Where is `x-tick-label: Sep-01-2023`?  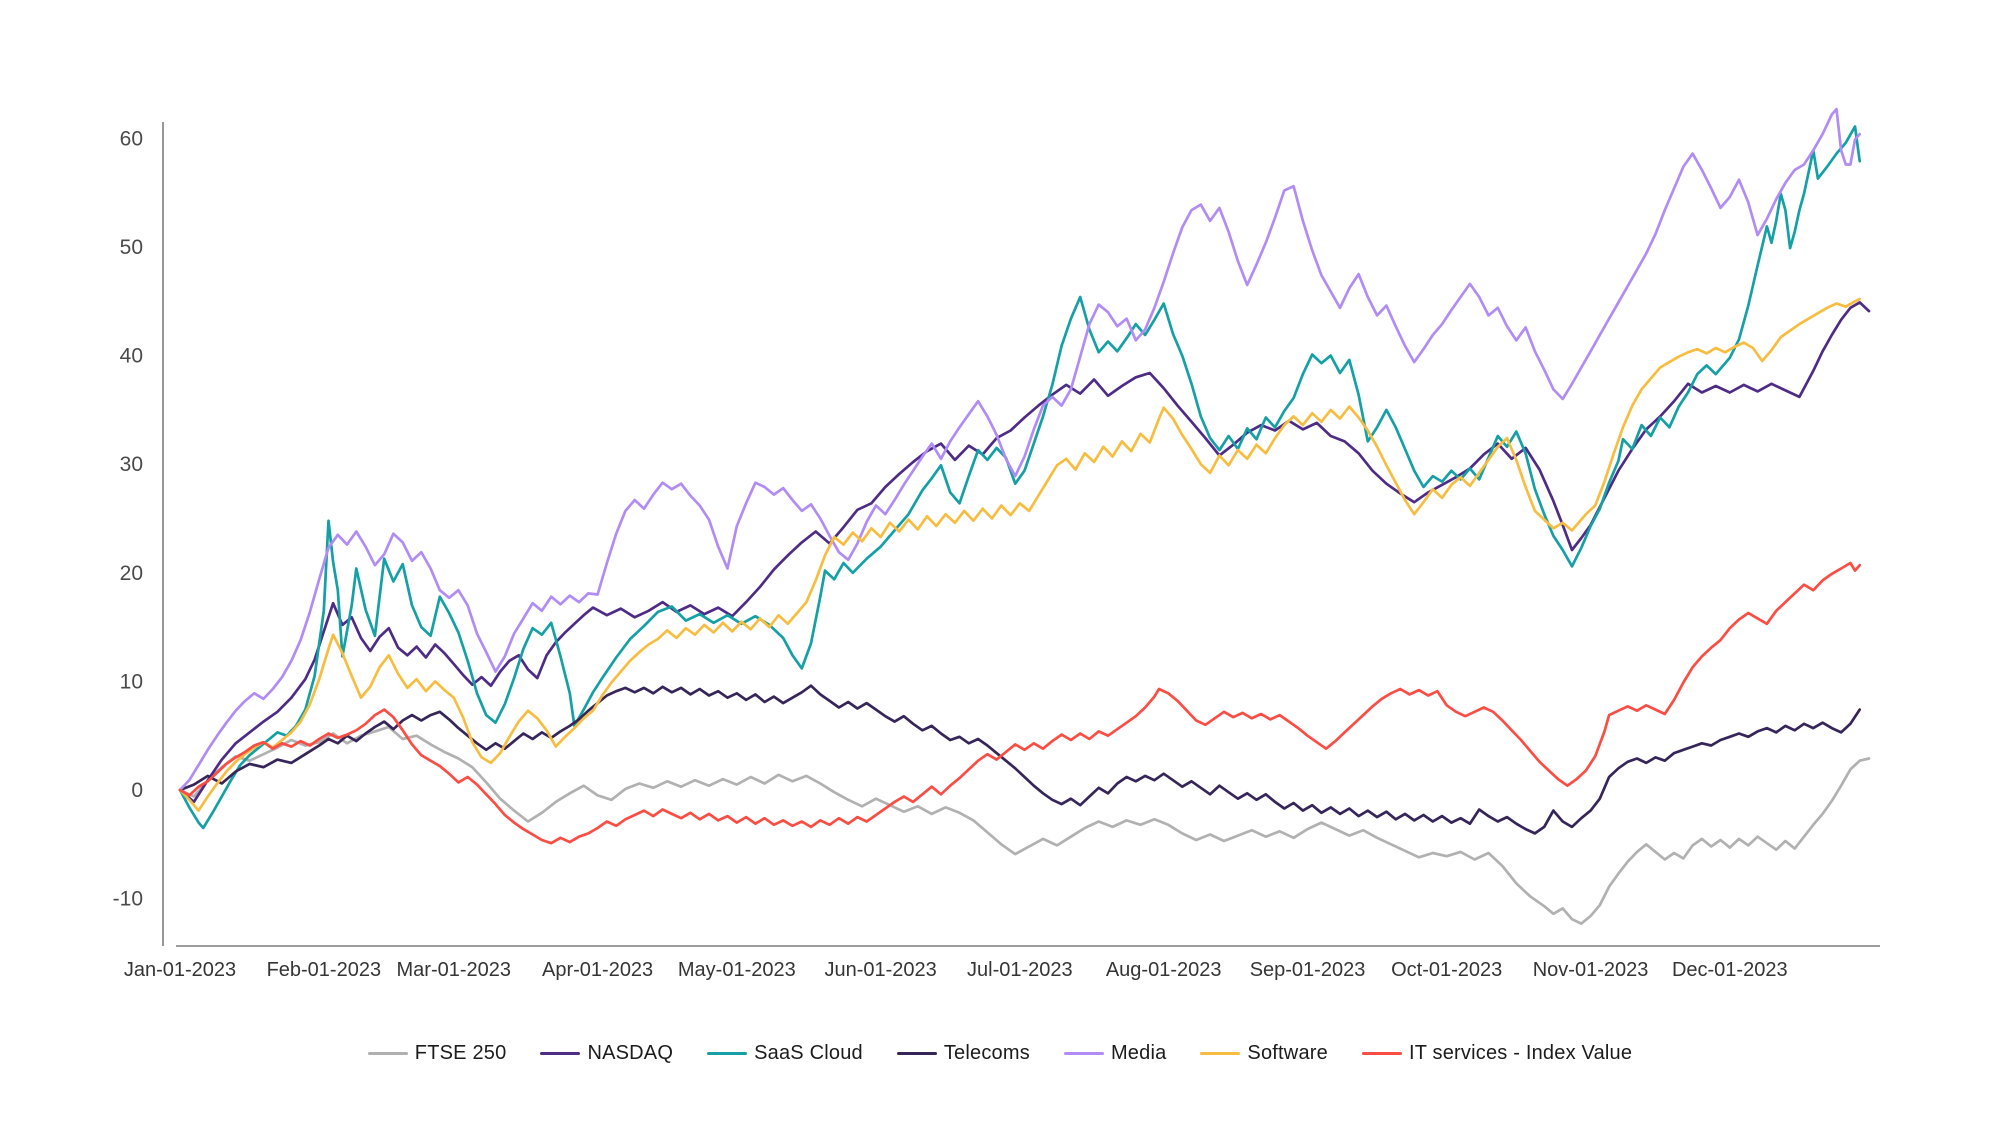
x-tick-label: Sep-01-2023 is located at coordinates (1308, 970).